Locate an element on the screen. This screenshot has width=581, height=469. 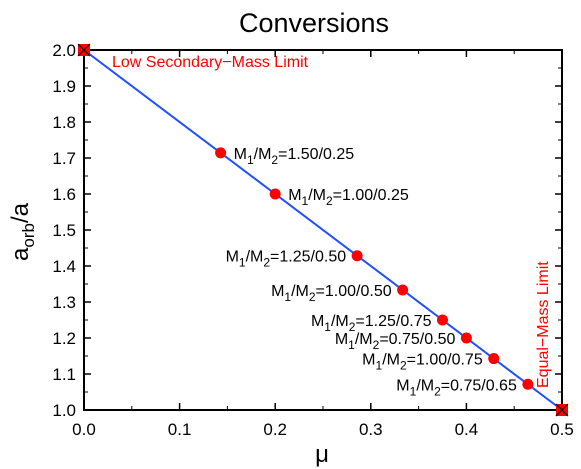
y-axis-label-sub: orb is located at coordinates (28, 235).